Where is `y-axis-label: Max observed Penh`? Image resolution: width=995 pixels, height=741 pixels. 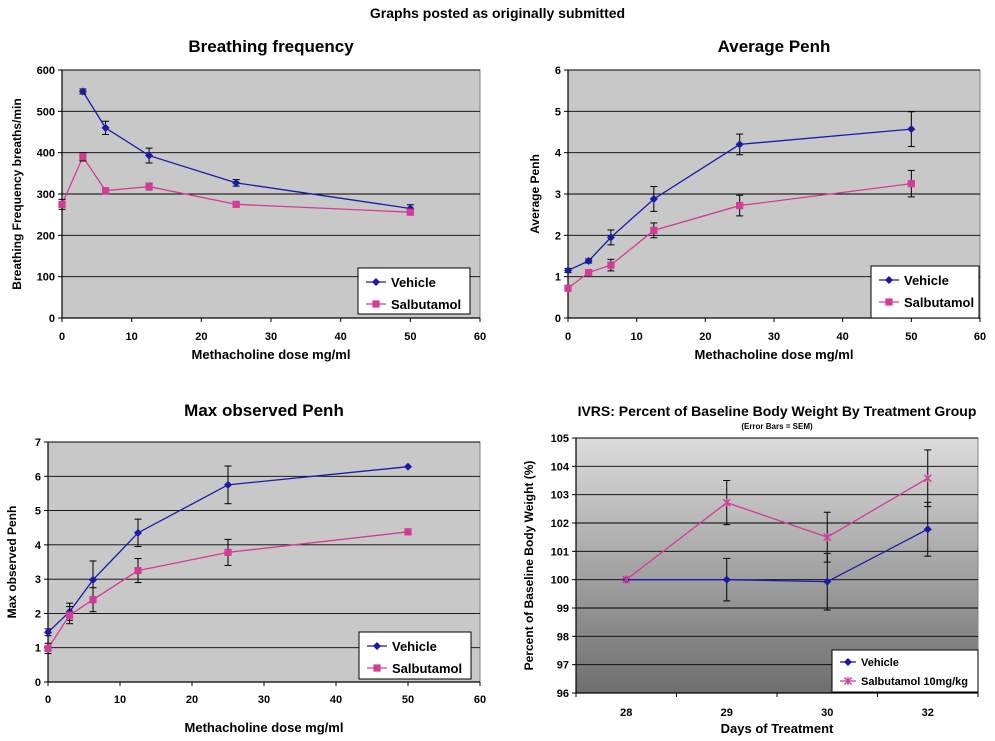 y-axis-label: Max observed Penh is located at coordinates (12, 562).